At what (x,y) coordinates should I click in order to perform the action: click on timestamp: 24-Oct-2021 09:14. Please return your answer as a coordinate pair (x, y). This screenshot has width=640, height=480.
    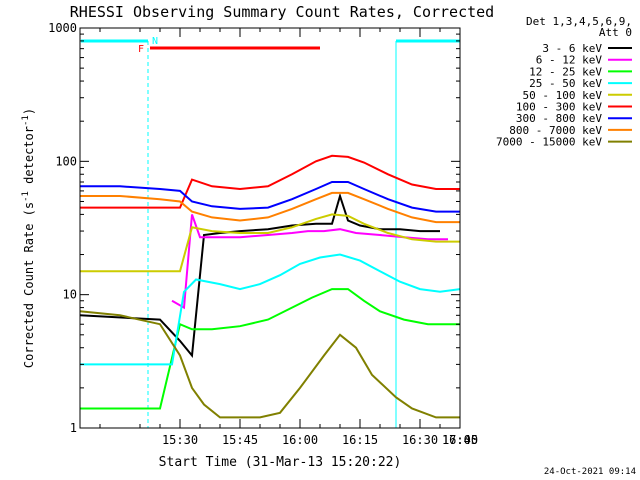
    Looking at the image, I should click on (590, 472).